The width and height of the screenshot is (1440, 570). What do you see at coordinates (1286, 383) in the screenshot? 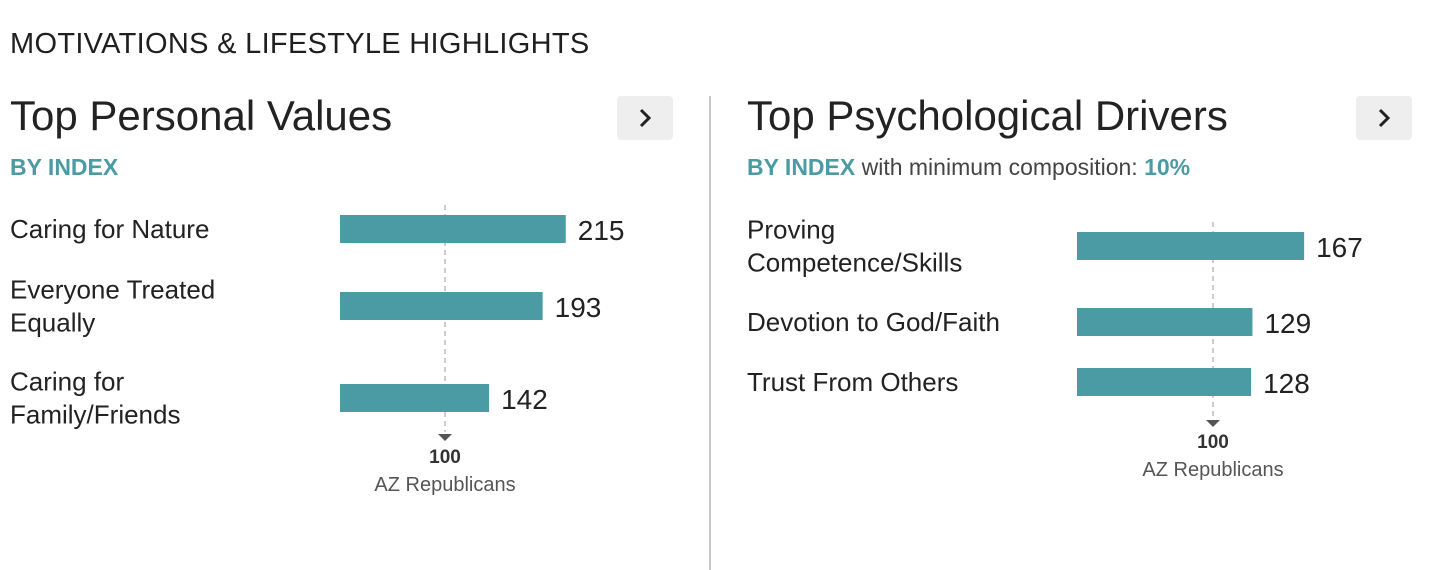
I see `bar-value: 128` at bounding box center [1286, 383].